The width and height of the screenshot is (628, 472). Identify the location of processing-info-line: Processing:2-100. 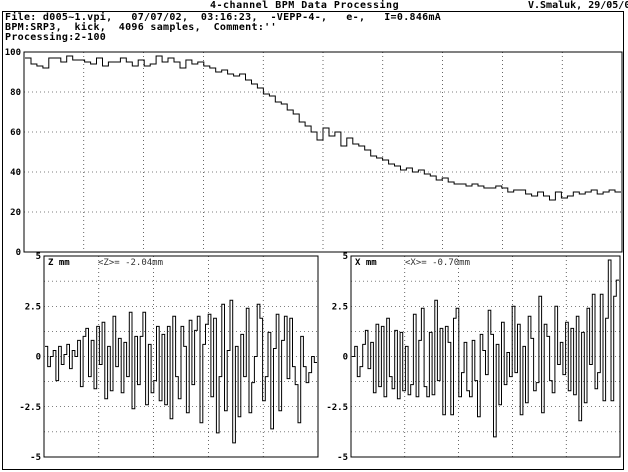
(56, 37).